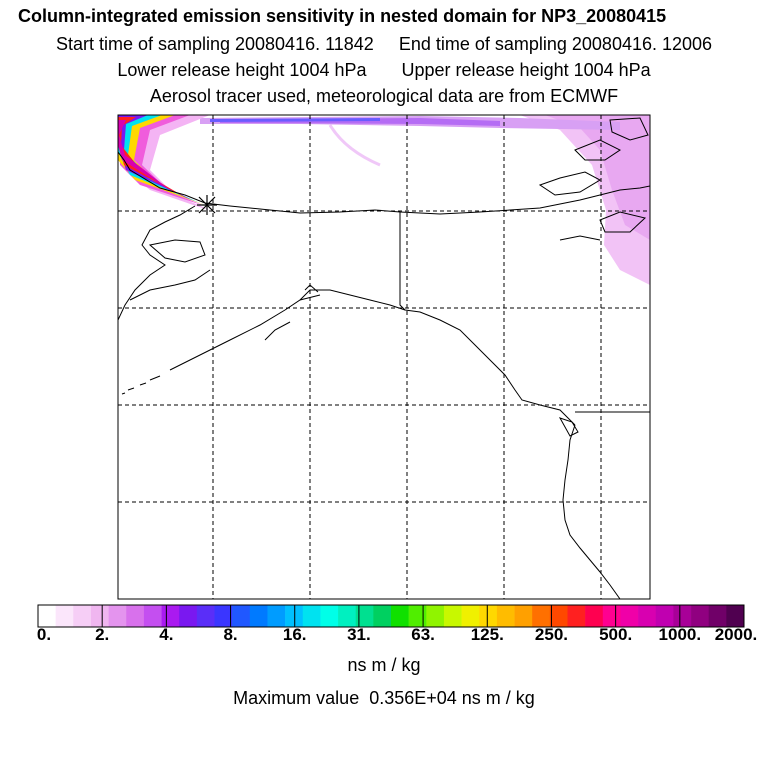  What do you see at coordinates (230, 634) in the screenshot?
I see `colorbar-tick-label: 8.` at bounding box center [230, 634].